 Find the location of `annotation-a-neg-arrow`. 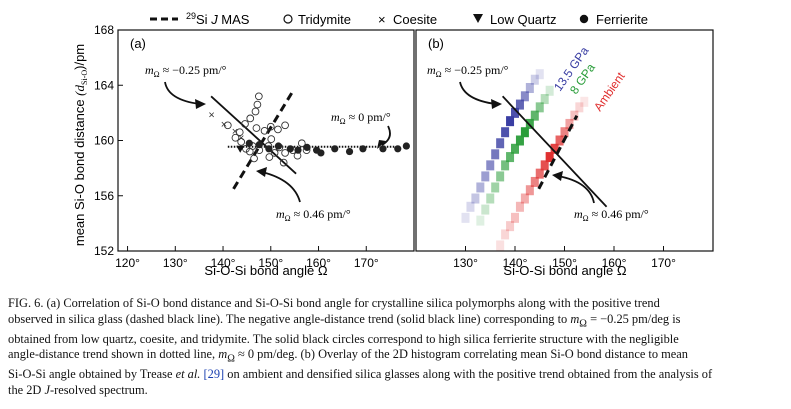

annotation-a-neg-arrow is located at coordinates (182, 93).